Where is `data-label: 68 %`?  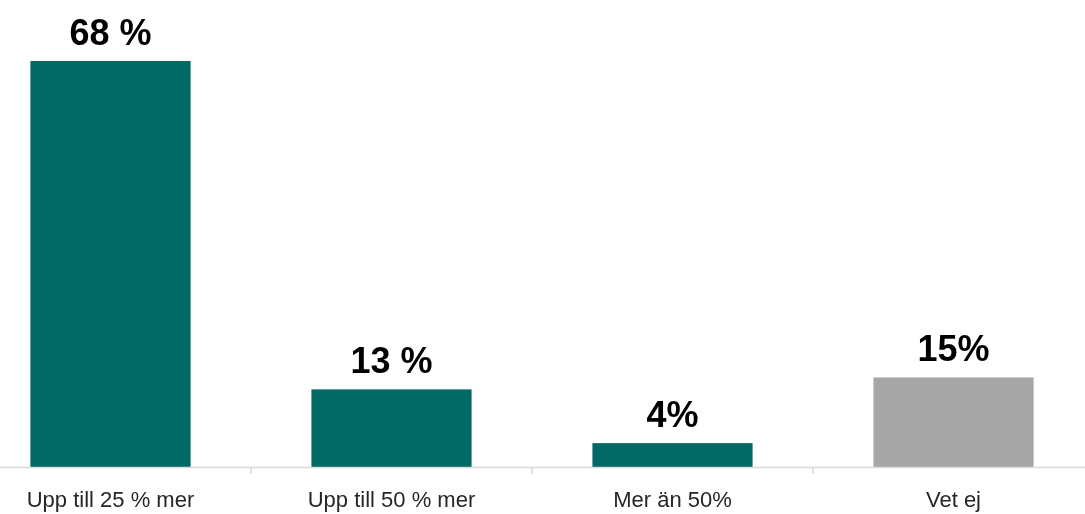 data-label: 68 % is located at coordinates (110, 32).